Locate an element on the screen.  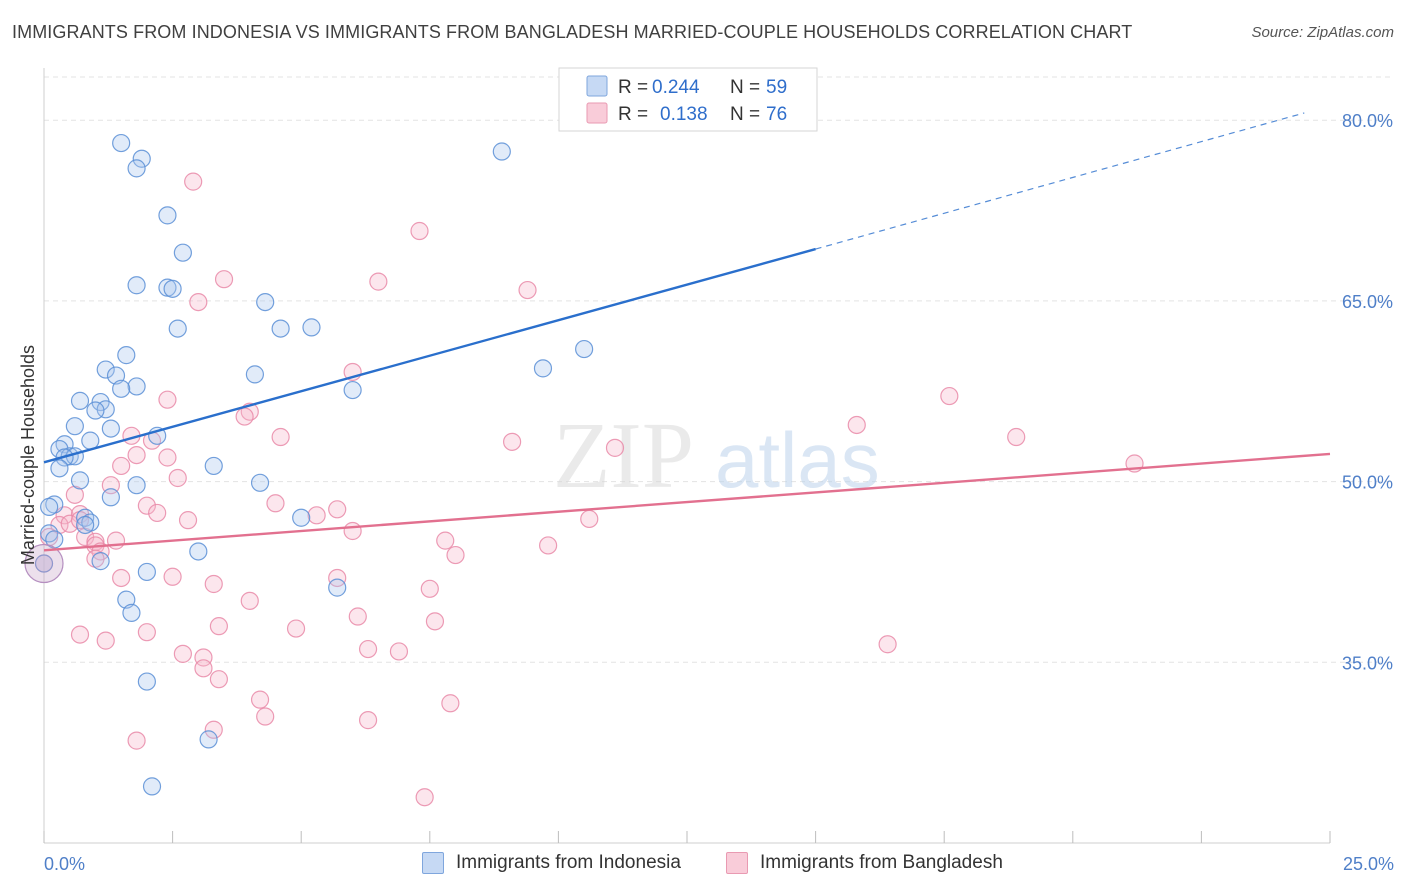
legend-item-indonesia: Immigrants from Indonesia is located at coordinates (551, 863).